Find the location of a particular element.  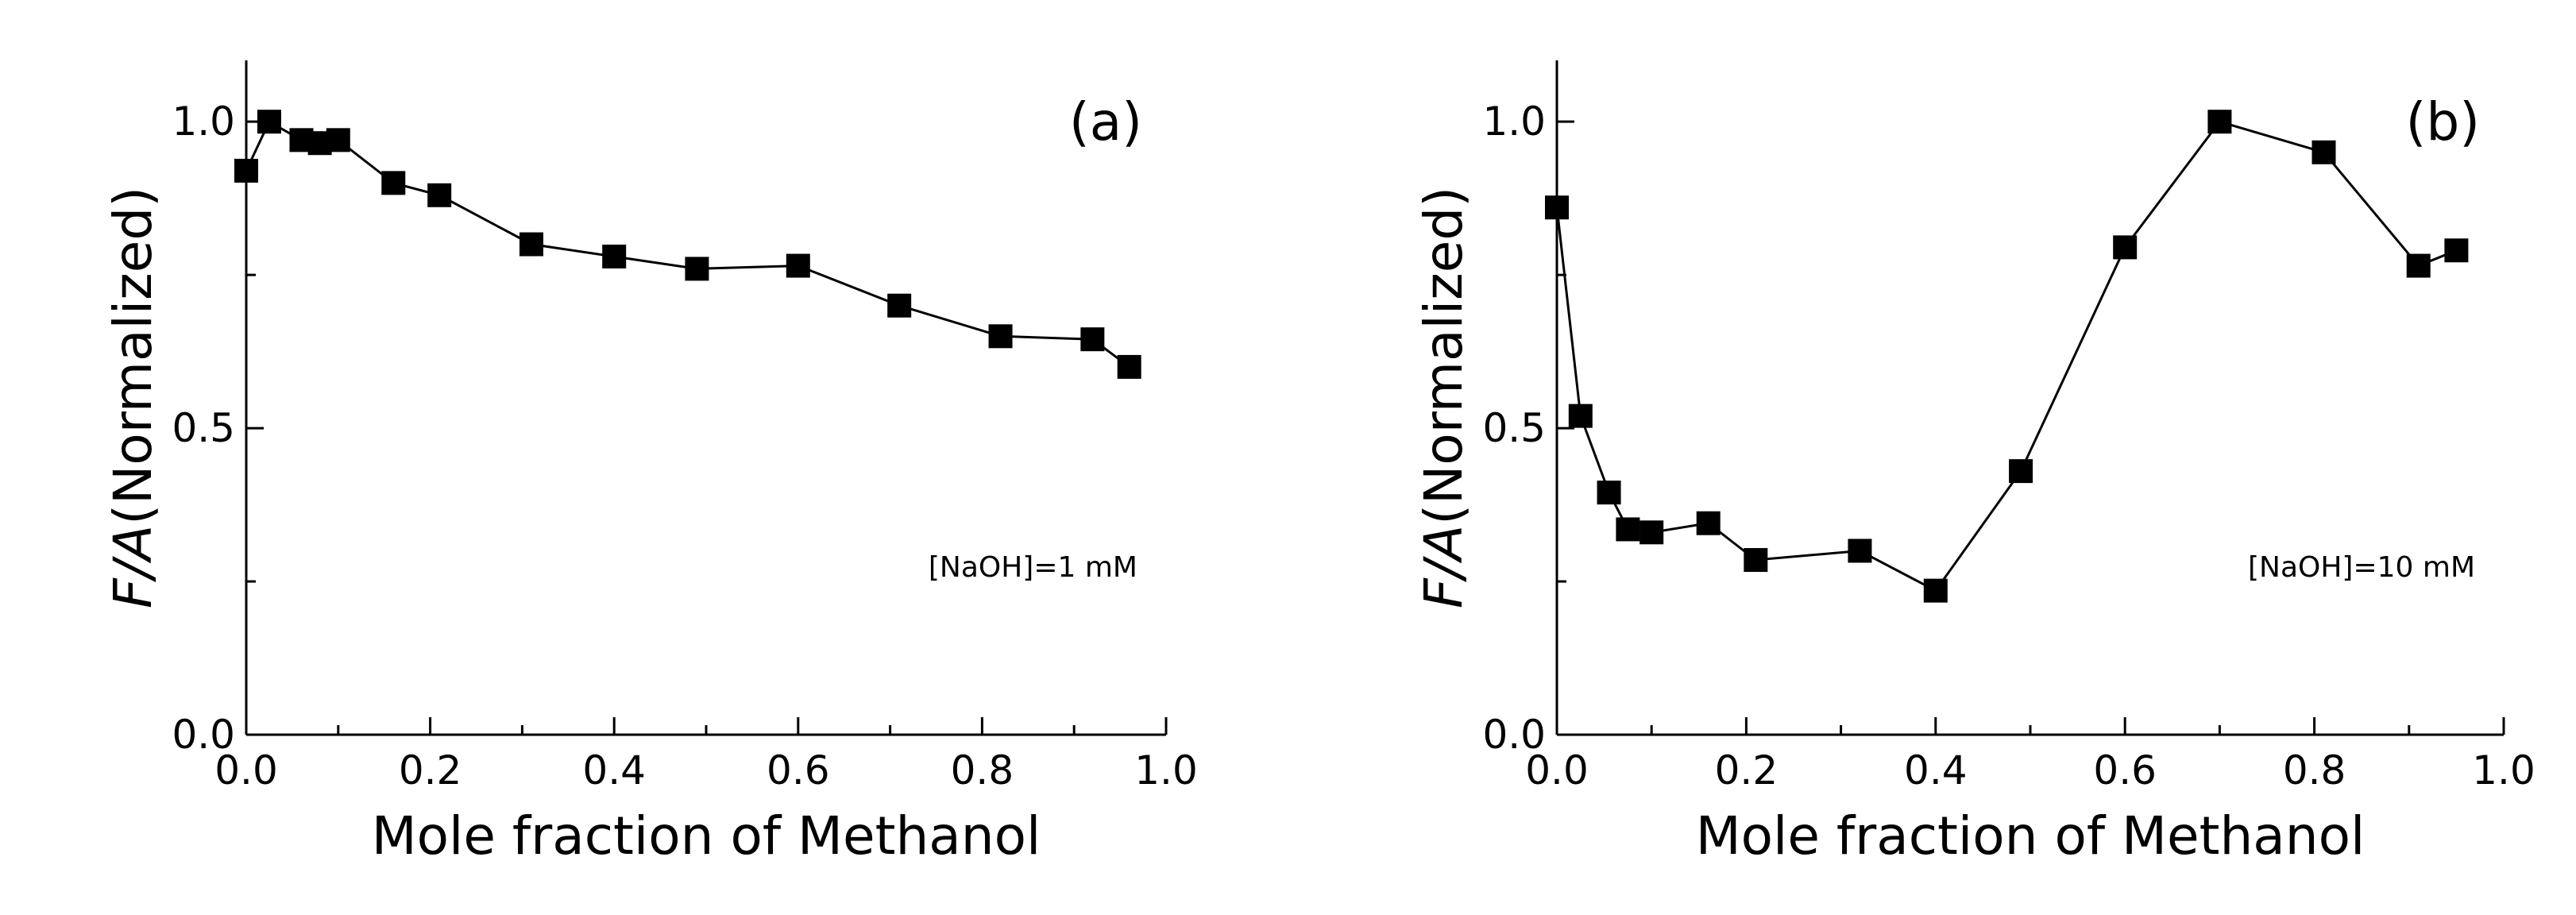

condition-annotation: [NaOH]=10 mM is located at coordinates (2361, 568).